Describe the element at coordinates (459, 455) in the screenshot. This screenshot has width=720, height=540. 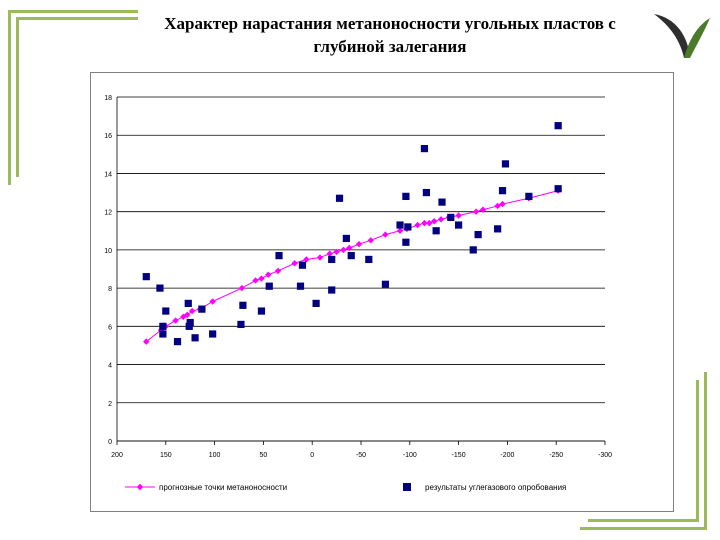
I see `x-tick-label: -150` at that location.